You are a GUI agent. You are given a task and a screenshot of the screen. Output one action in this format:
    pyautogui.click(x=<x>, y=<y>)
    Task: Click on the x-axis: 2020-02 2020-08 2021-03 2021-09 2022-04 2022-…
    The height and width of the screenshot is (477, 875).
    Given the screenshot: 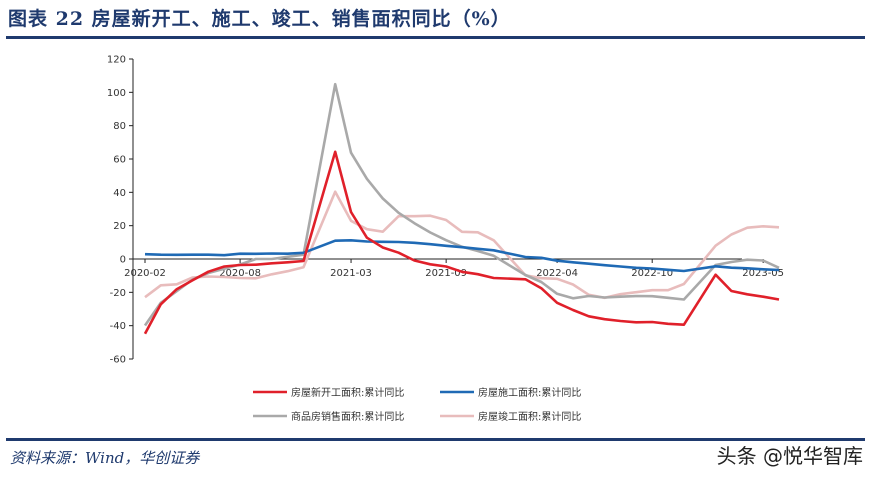 What is the action you would take?
    pyautogui.click(x=454, y=268)
    